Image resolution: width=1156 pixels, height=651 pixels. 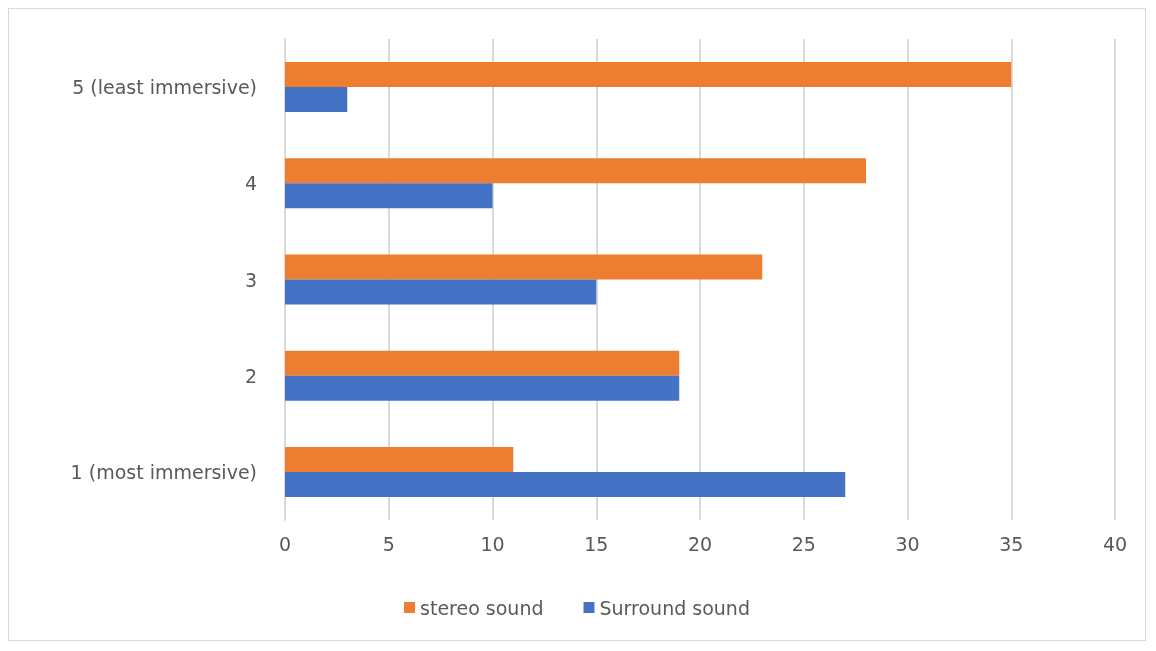 What do you see at coordinates (163, 471) in the screenshot?
I see `y-tick-label: 1 (most immersive)` at bounding box center [163, 471].